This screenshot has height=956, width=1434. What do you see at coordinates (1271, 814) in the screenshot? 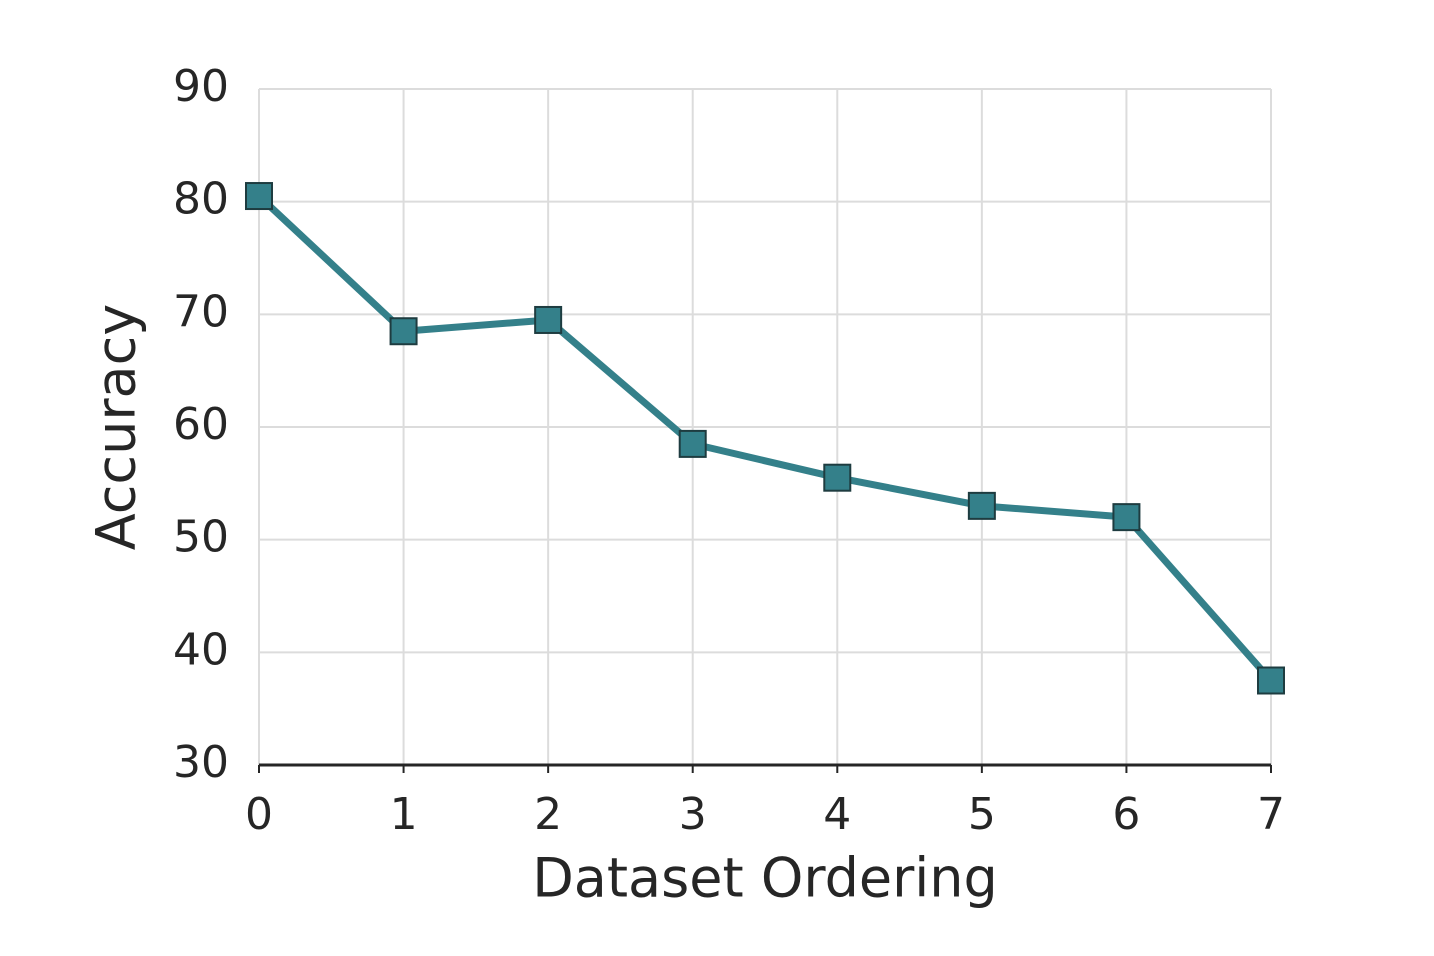
I see `x-tick-label: 7` at bounding box center [1271, 814].